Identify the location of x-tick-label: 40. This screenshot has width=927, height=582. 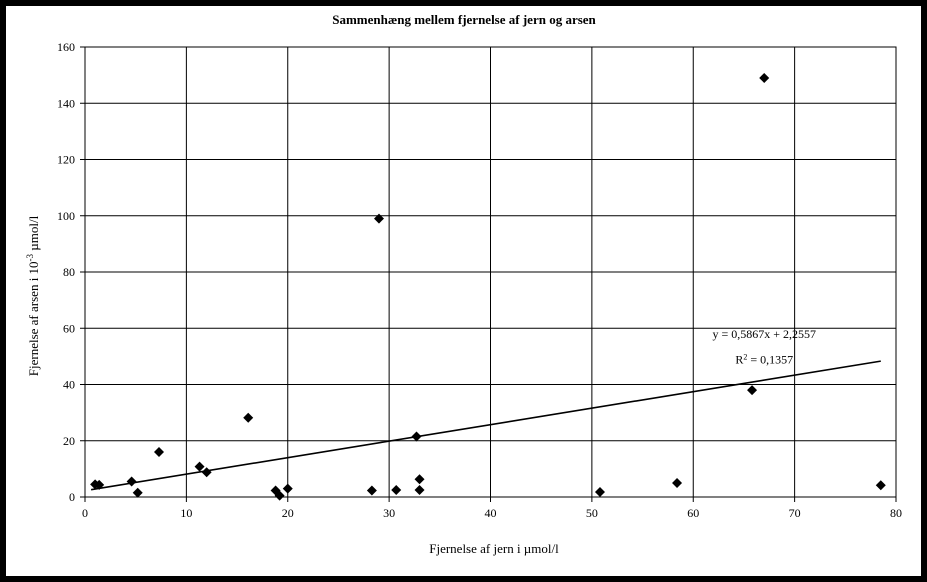
(491, 513).